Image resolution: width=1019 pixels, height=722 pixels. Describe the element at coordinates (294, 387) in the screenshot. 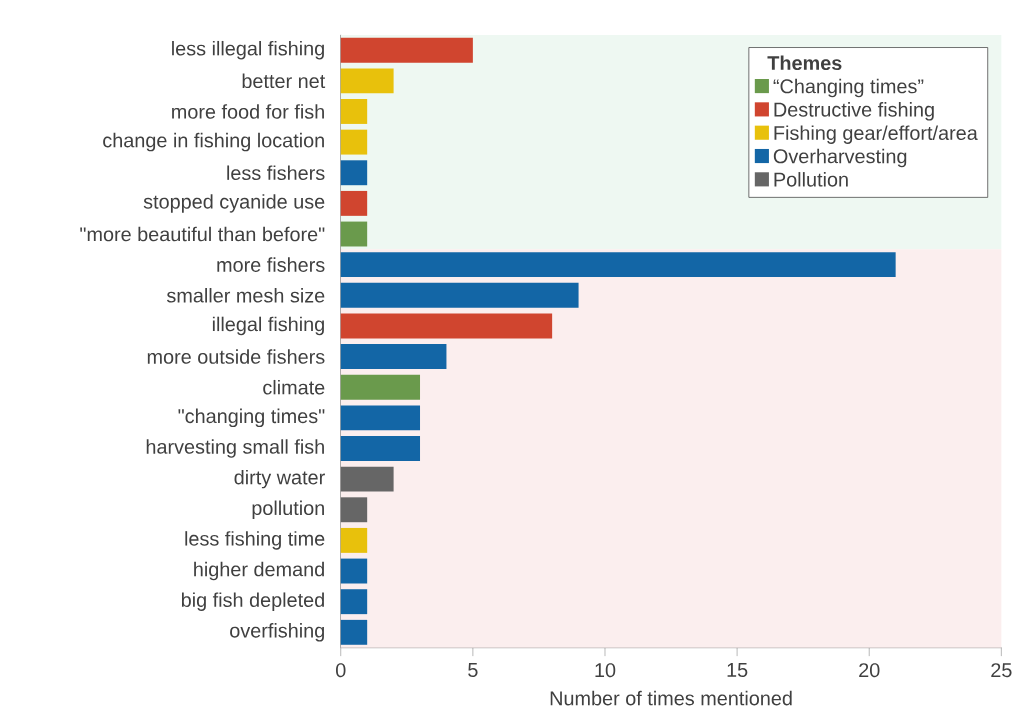

I see `y-tick-label: climate` at that location.